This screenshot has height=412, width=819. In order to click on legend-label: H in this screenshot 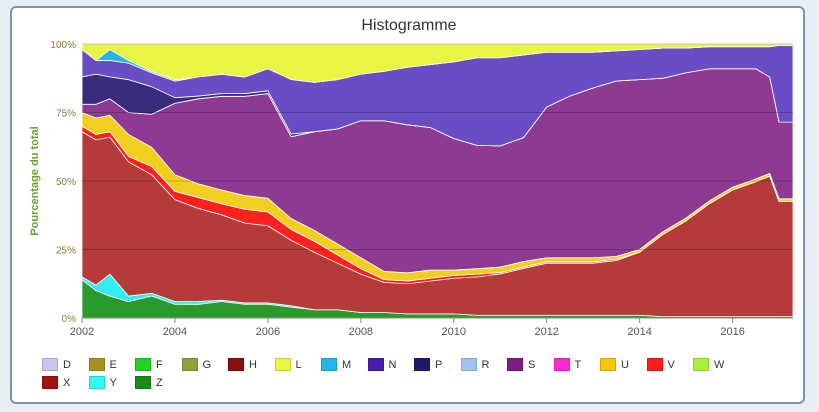, I will do `click(253, 364)`.